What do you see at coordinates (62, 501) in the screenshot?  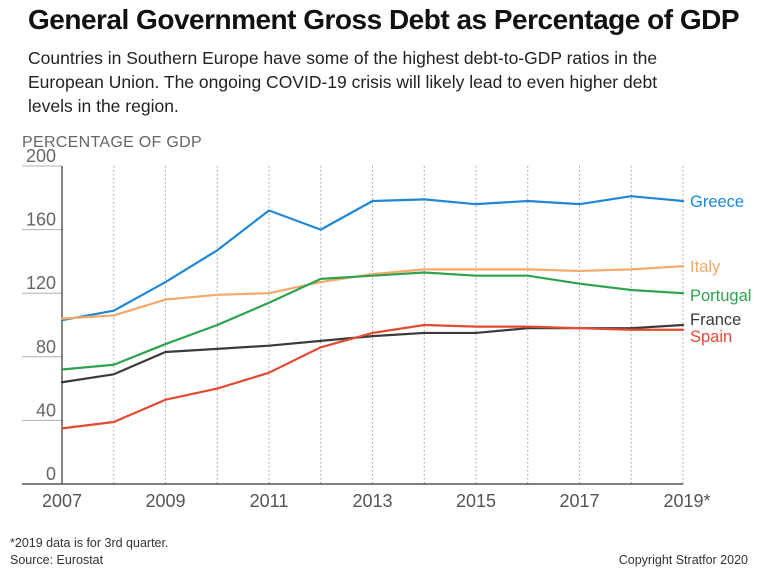 I see `x-tick-label-2007: 2007` at bounding box center [62, 501].